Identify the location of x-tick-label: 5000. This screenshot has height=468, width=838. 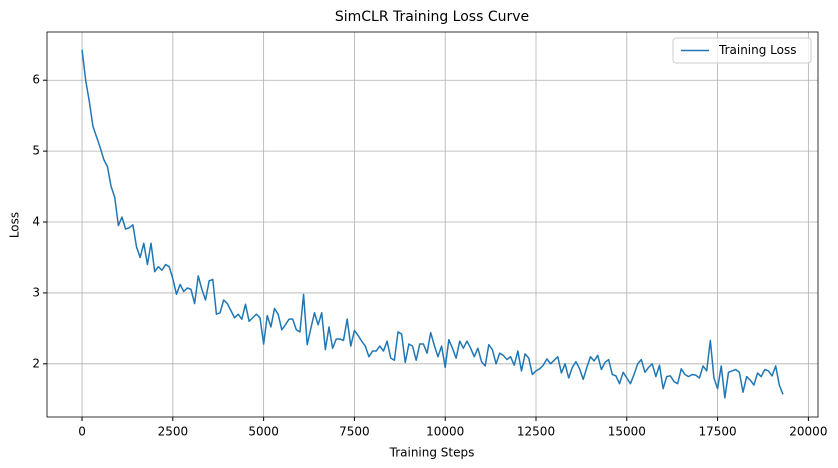
(263, 432).